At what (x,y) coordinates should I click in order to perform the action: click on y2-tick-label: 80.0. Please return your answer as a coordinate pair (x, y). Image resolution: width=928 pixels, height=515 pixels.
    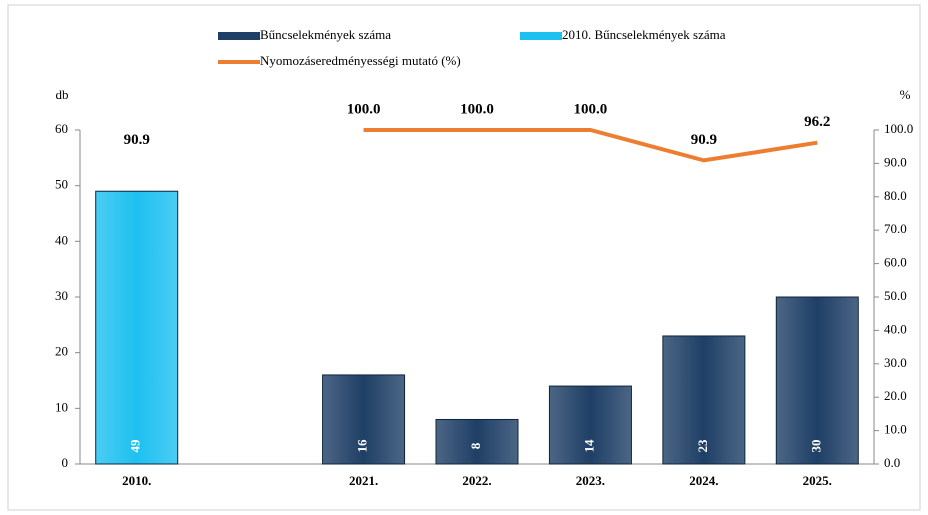
    Looking at the image, I should click on (895, 195).